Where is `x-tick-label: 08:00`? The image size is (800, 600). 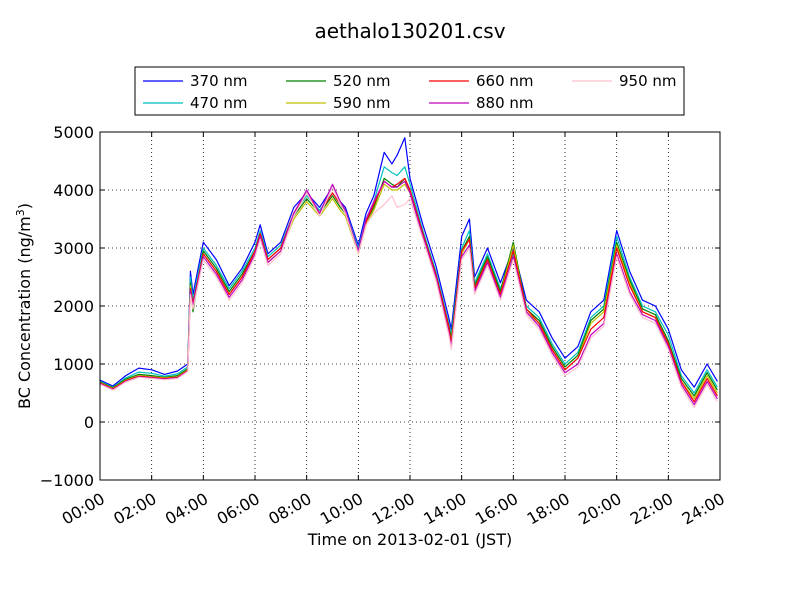 x-tick-label: 08:00 is located at coordinates (289, 509).